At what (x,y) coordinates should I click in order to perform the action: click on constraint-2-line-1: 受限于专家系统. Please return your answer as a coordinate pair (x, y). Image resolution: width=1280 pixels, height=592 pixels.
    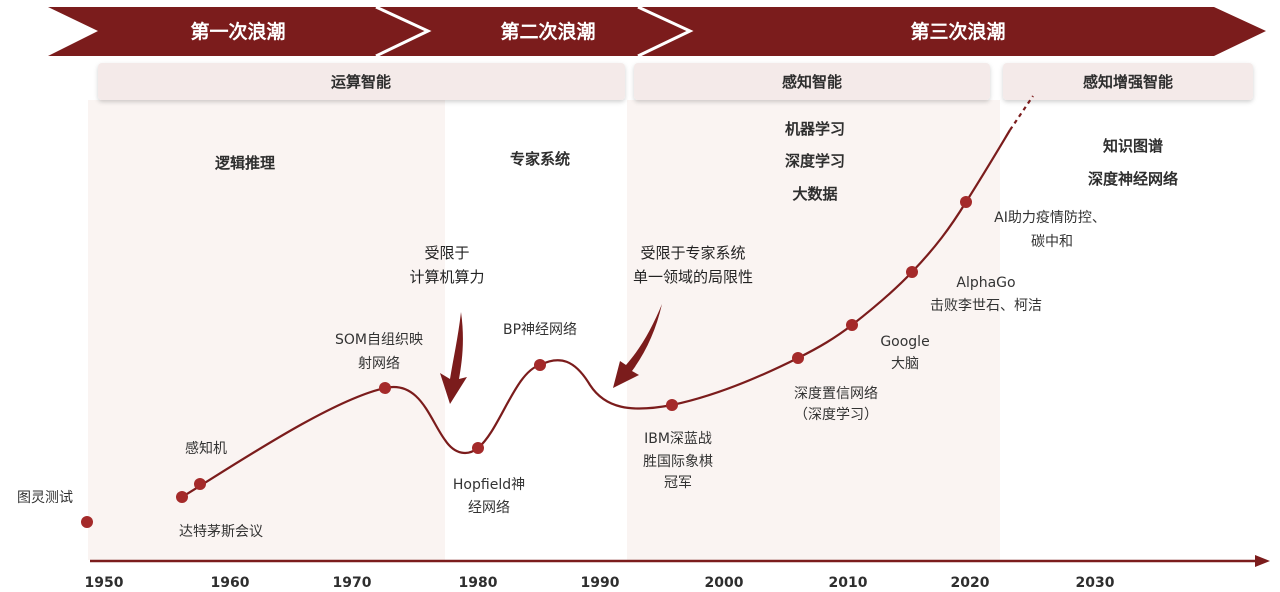
    Looking at the image, I should click on (692, 253).